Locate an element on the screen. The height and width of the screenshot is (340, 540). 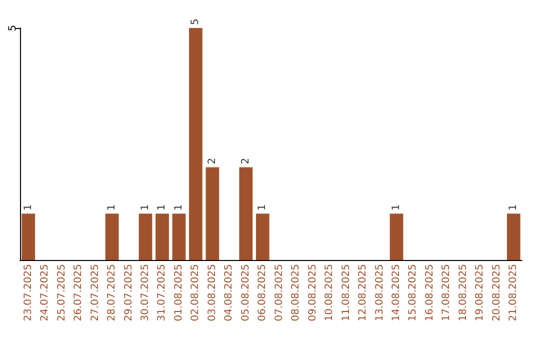
x-tick-label: 13.08.2025 is located at coordinates (380, 293).